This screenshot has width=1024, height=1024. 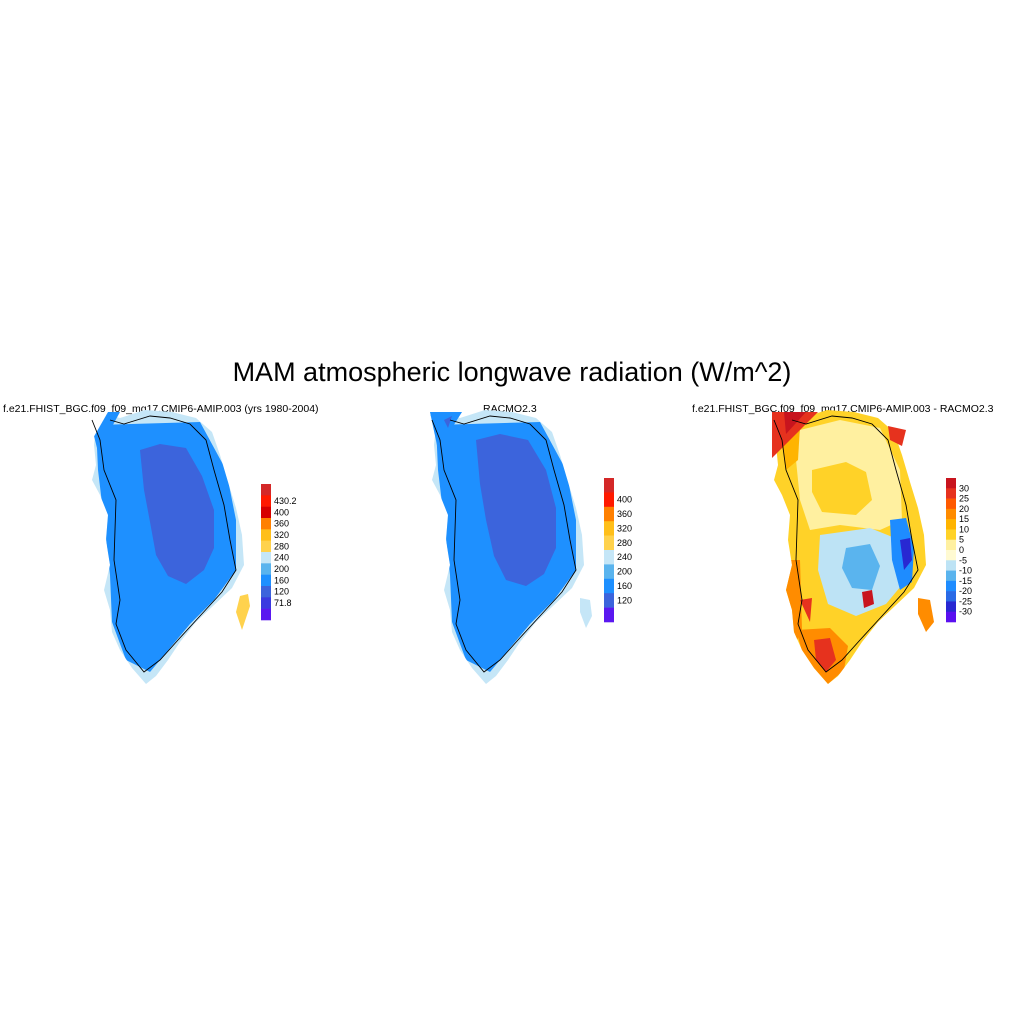 I want to click on colorbar-label: -25, so click(x=965, y=601).